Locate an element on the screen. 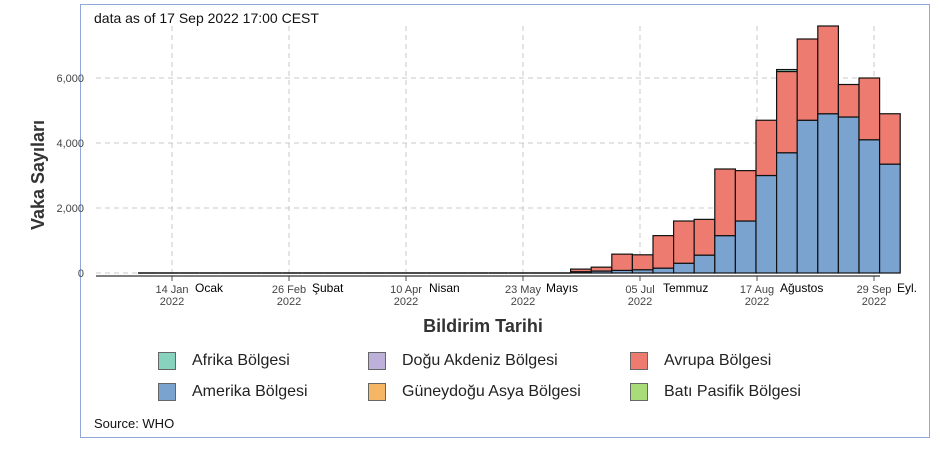 This screenshot has height=455, width=945. y-tick-label: 2,000 is located at coordinates (70, 209).